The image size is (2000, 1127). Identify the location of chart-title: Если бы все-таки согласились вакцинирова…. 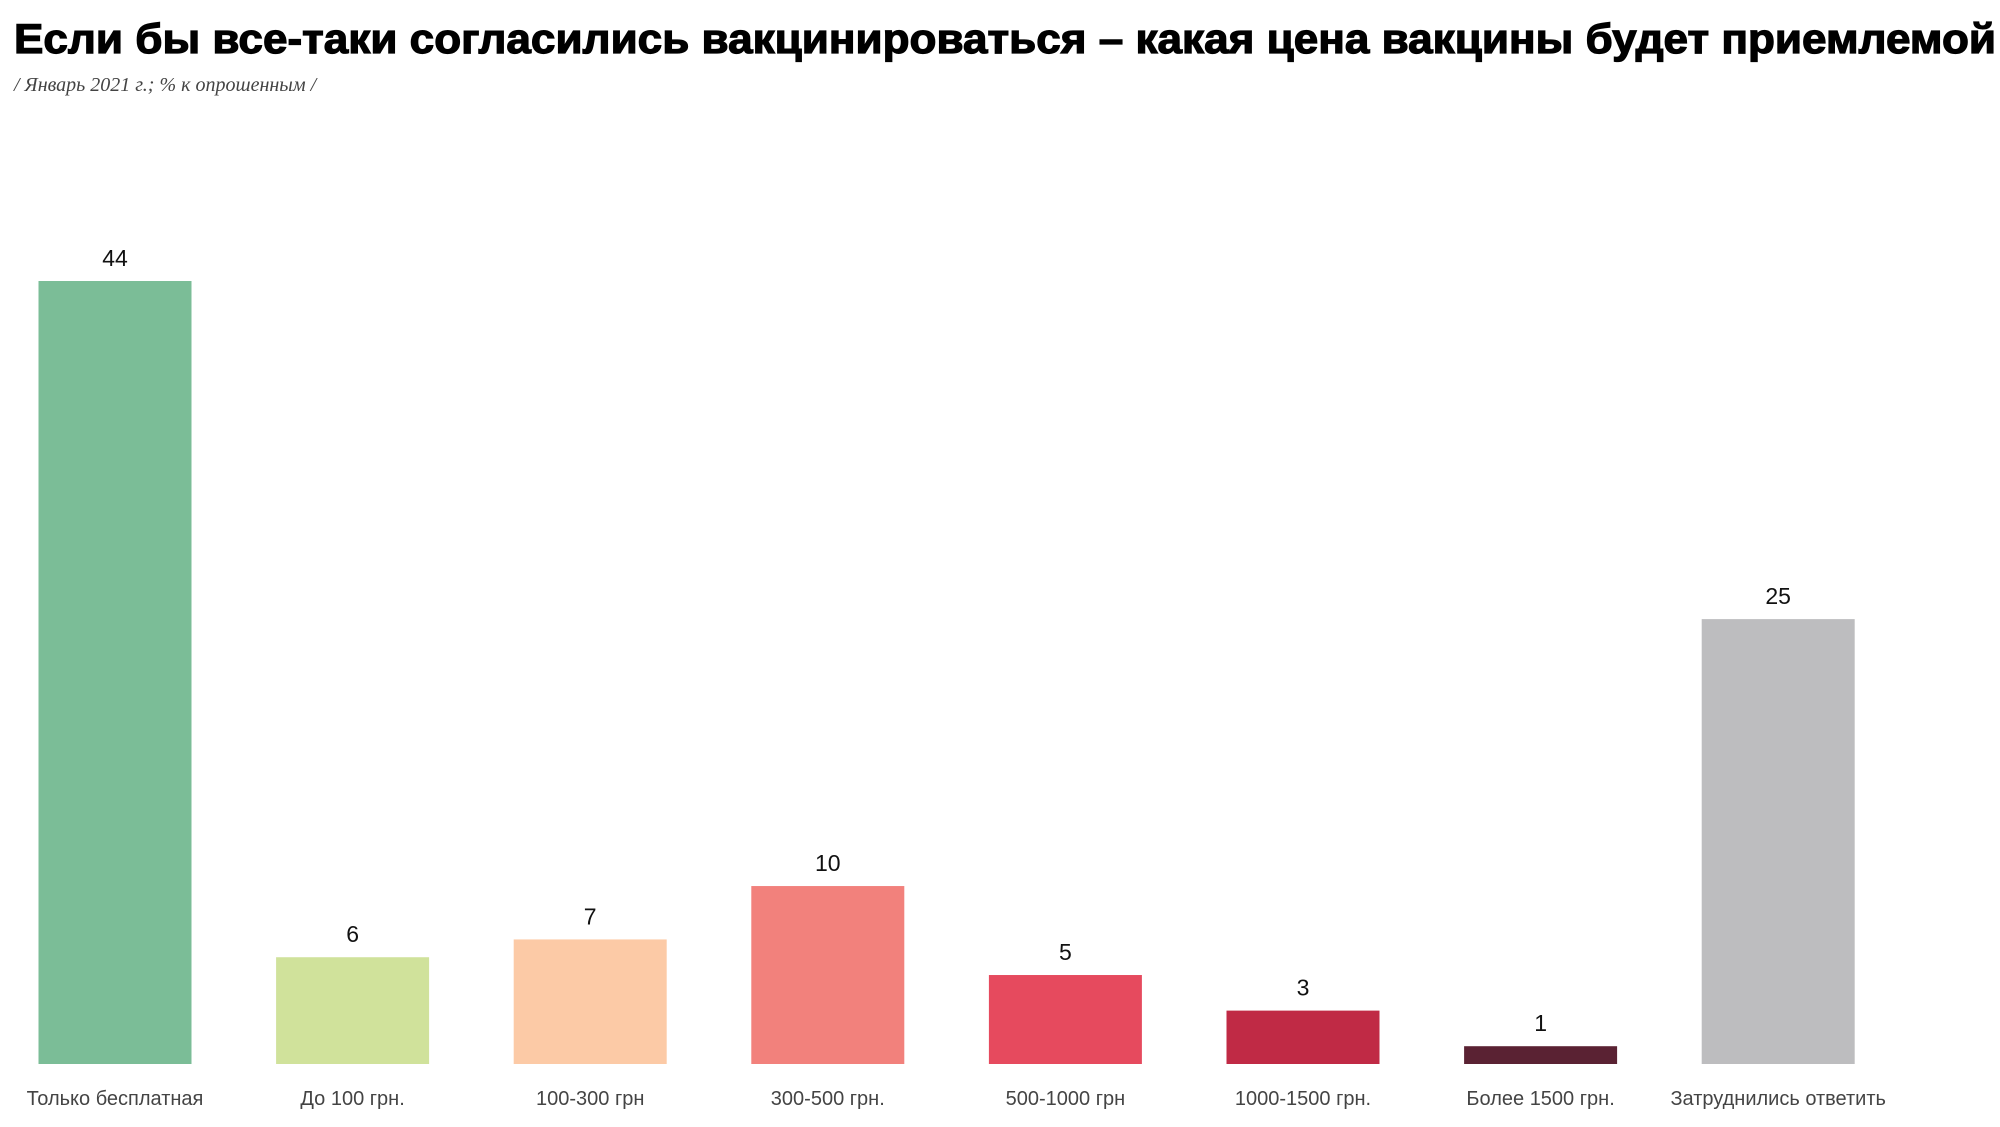
(1005, 38).